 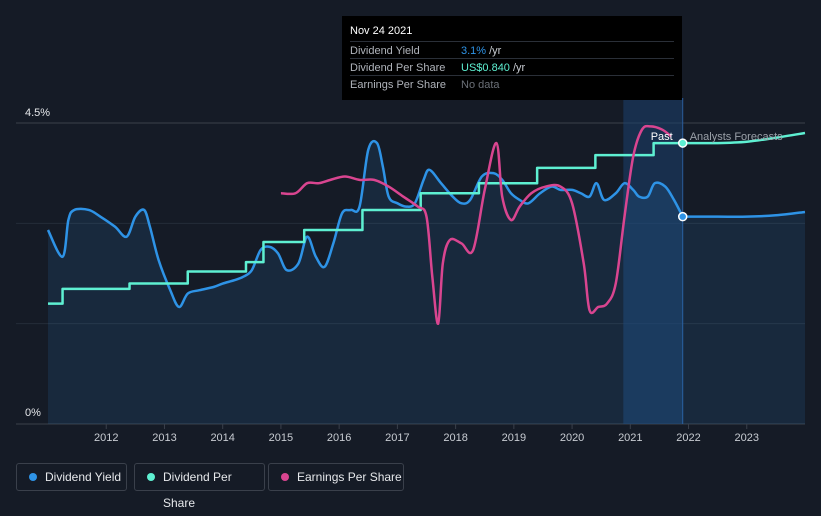 I want to click on legend-dividend-per-share: Dividend Per Share, so click(x=199, y=486).